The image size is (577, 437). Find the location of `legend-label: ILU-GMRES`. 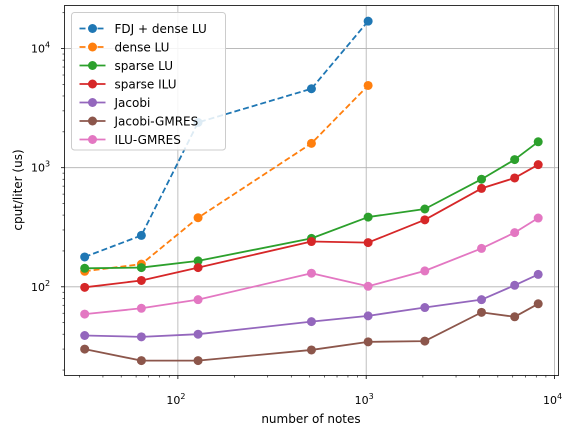

legend-label: ILU-GMRES is located at coordinates (148, 140).